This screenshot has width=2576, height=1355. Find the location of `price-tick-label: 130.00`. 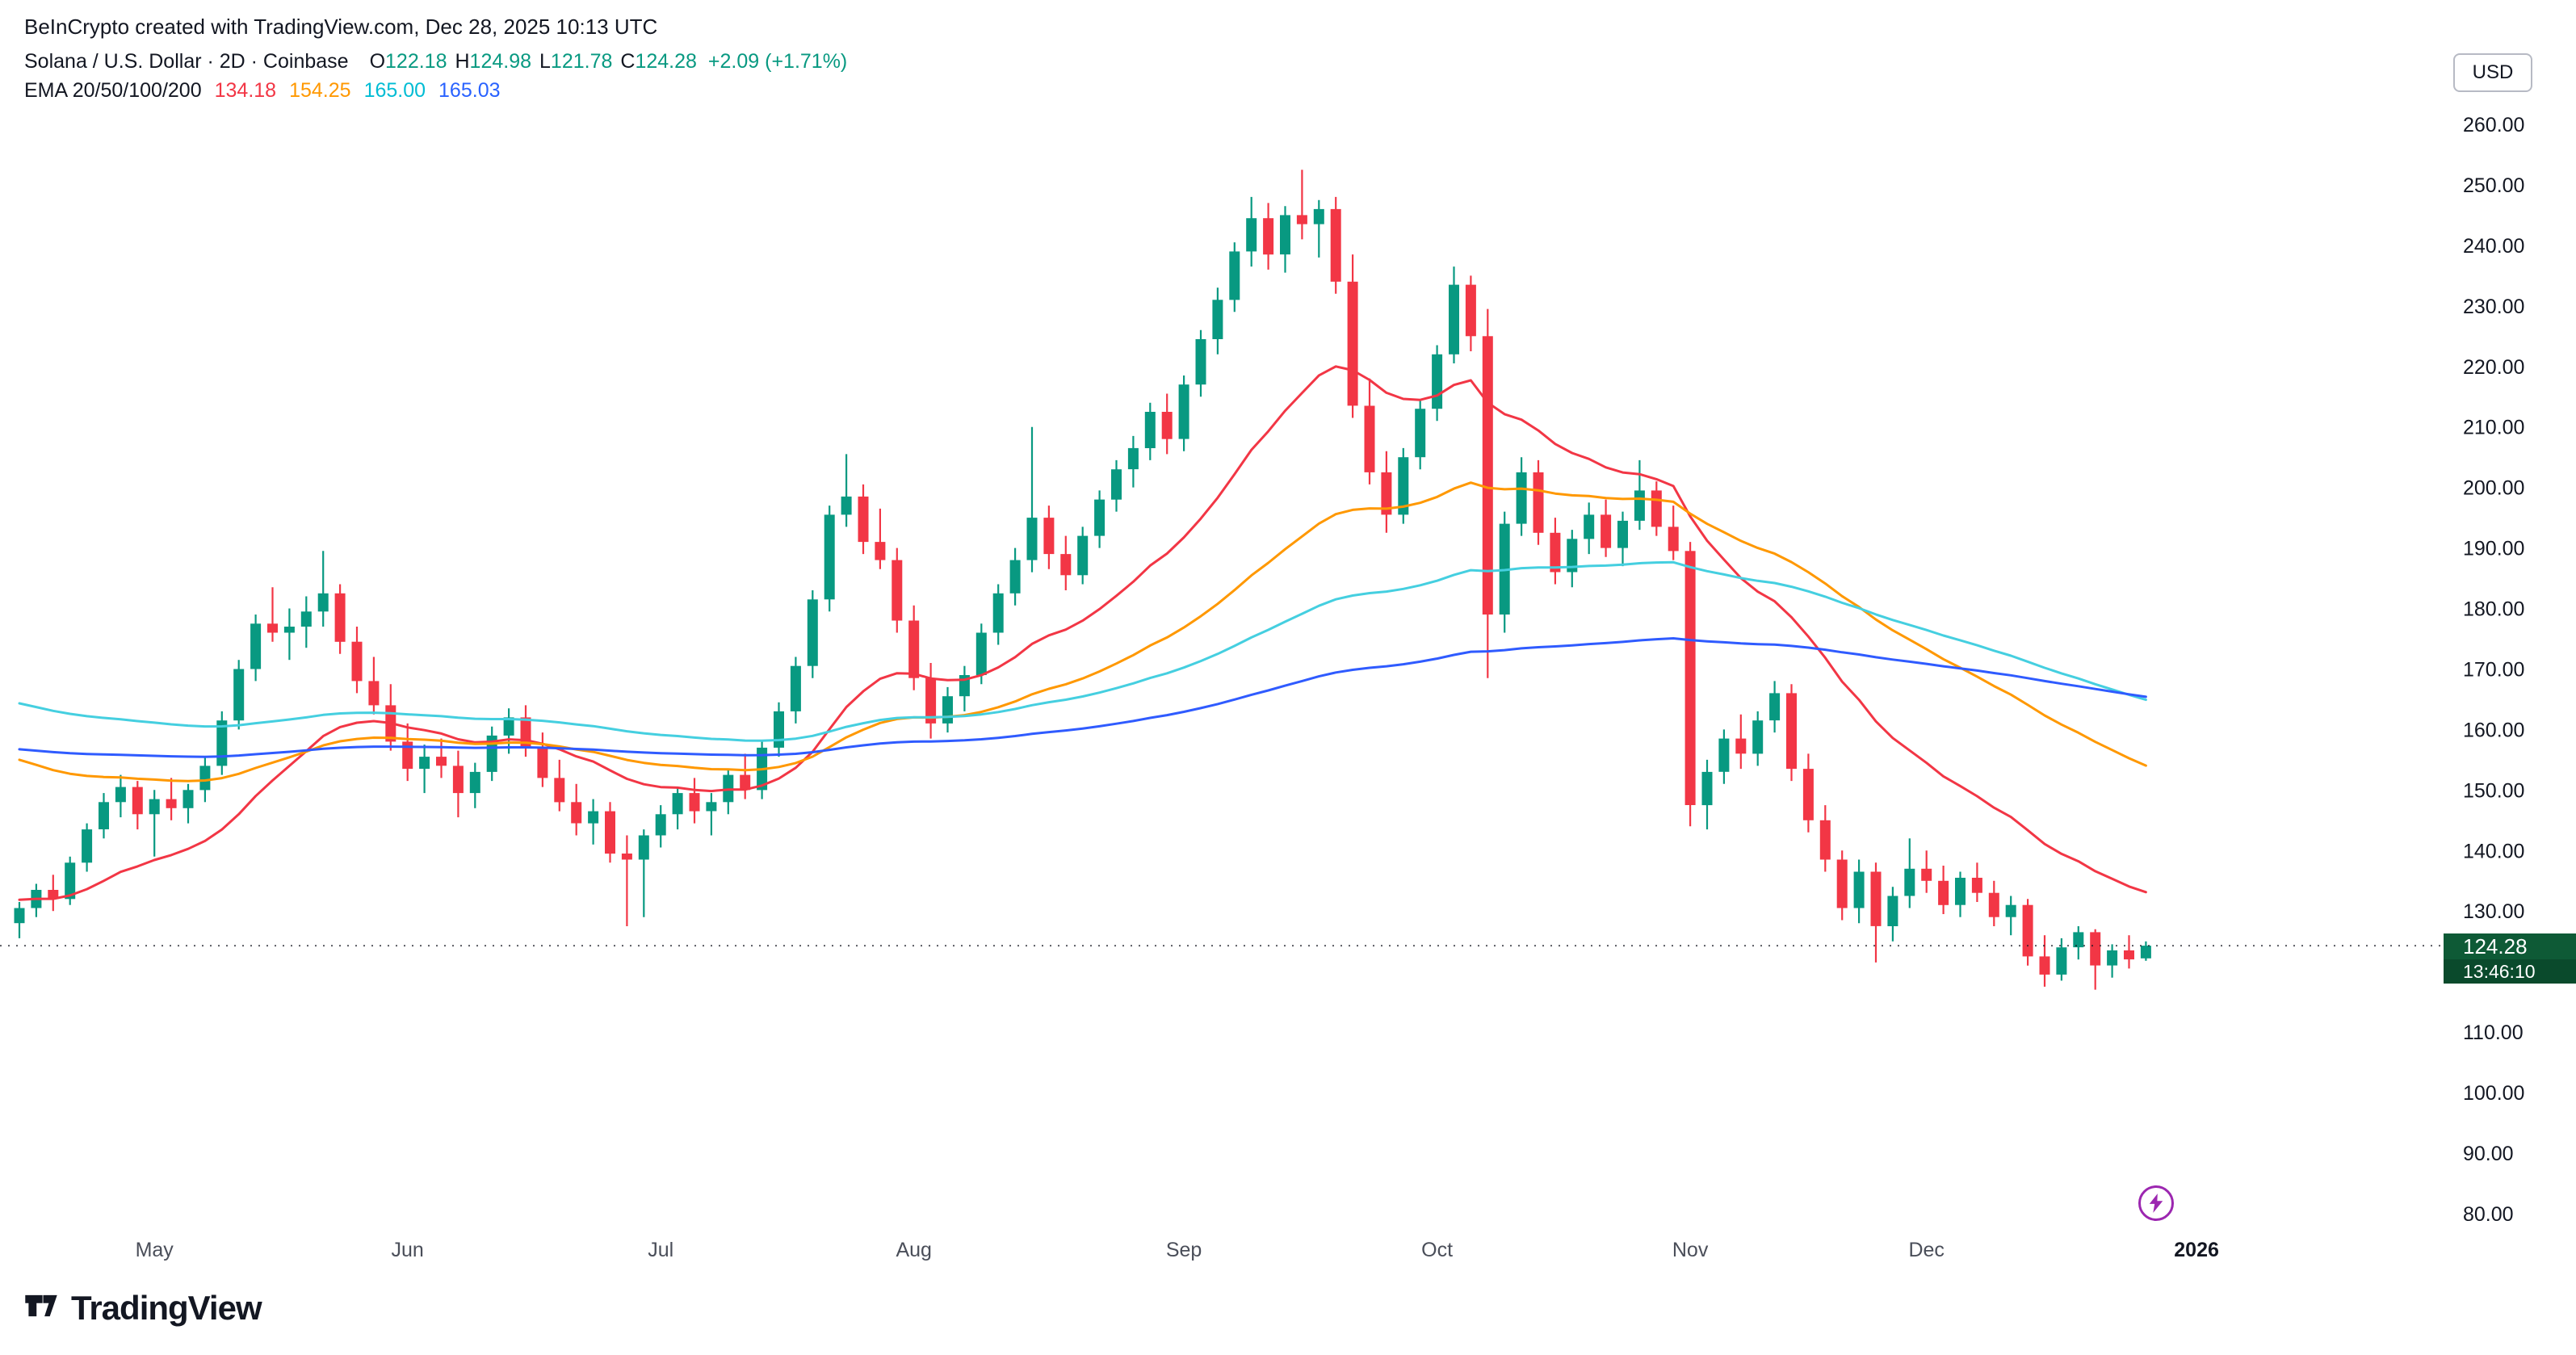

price-tick-label: 130.00 is located at coordinates (2493, 912).